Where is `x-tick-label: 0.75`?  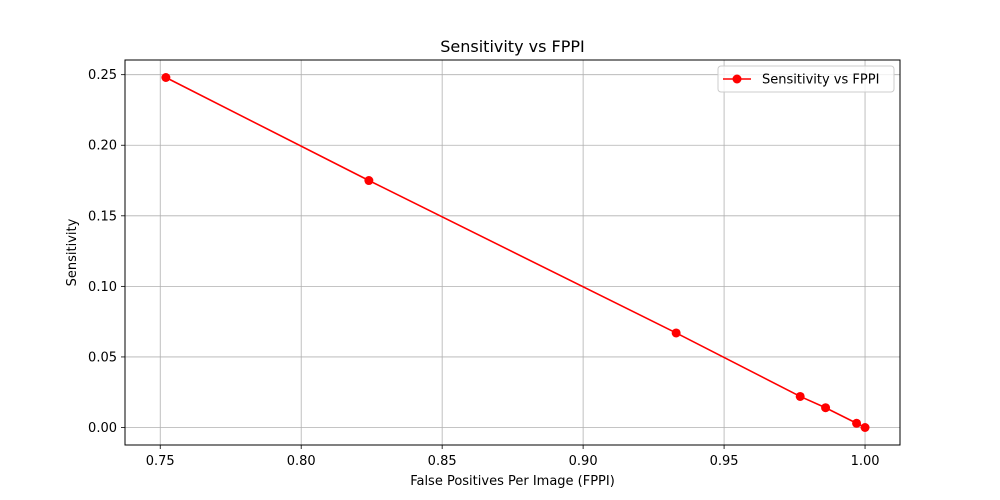 x-tick-label: 0.75 is located at coordinates (160, 461).